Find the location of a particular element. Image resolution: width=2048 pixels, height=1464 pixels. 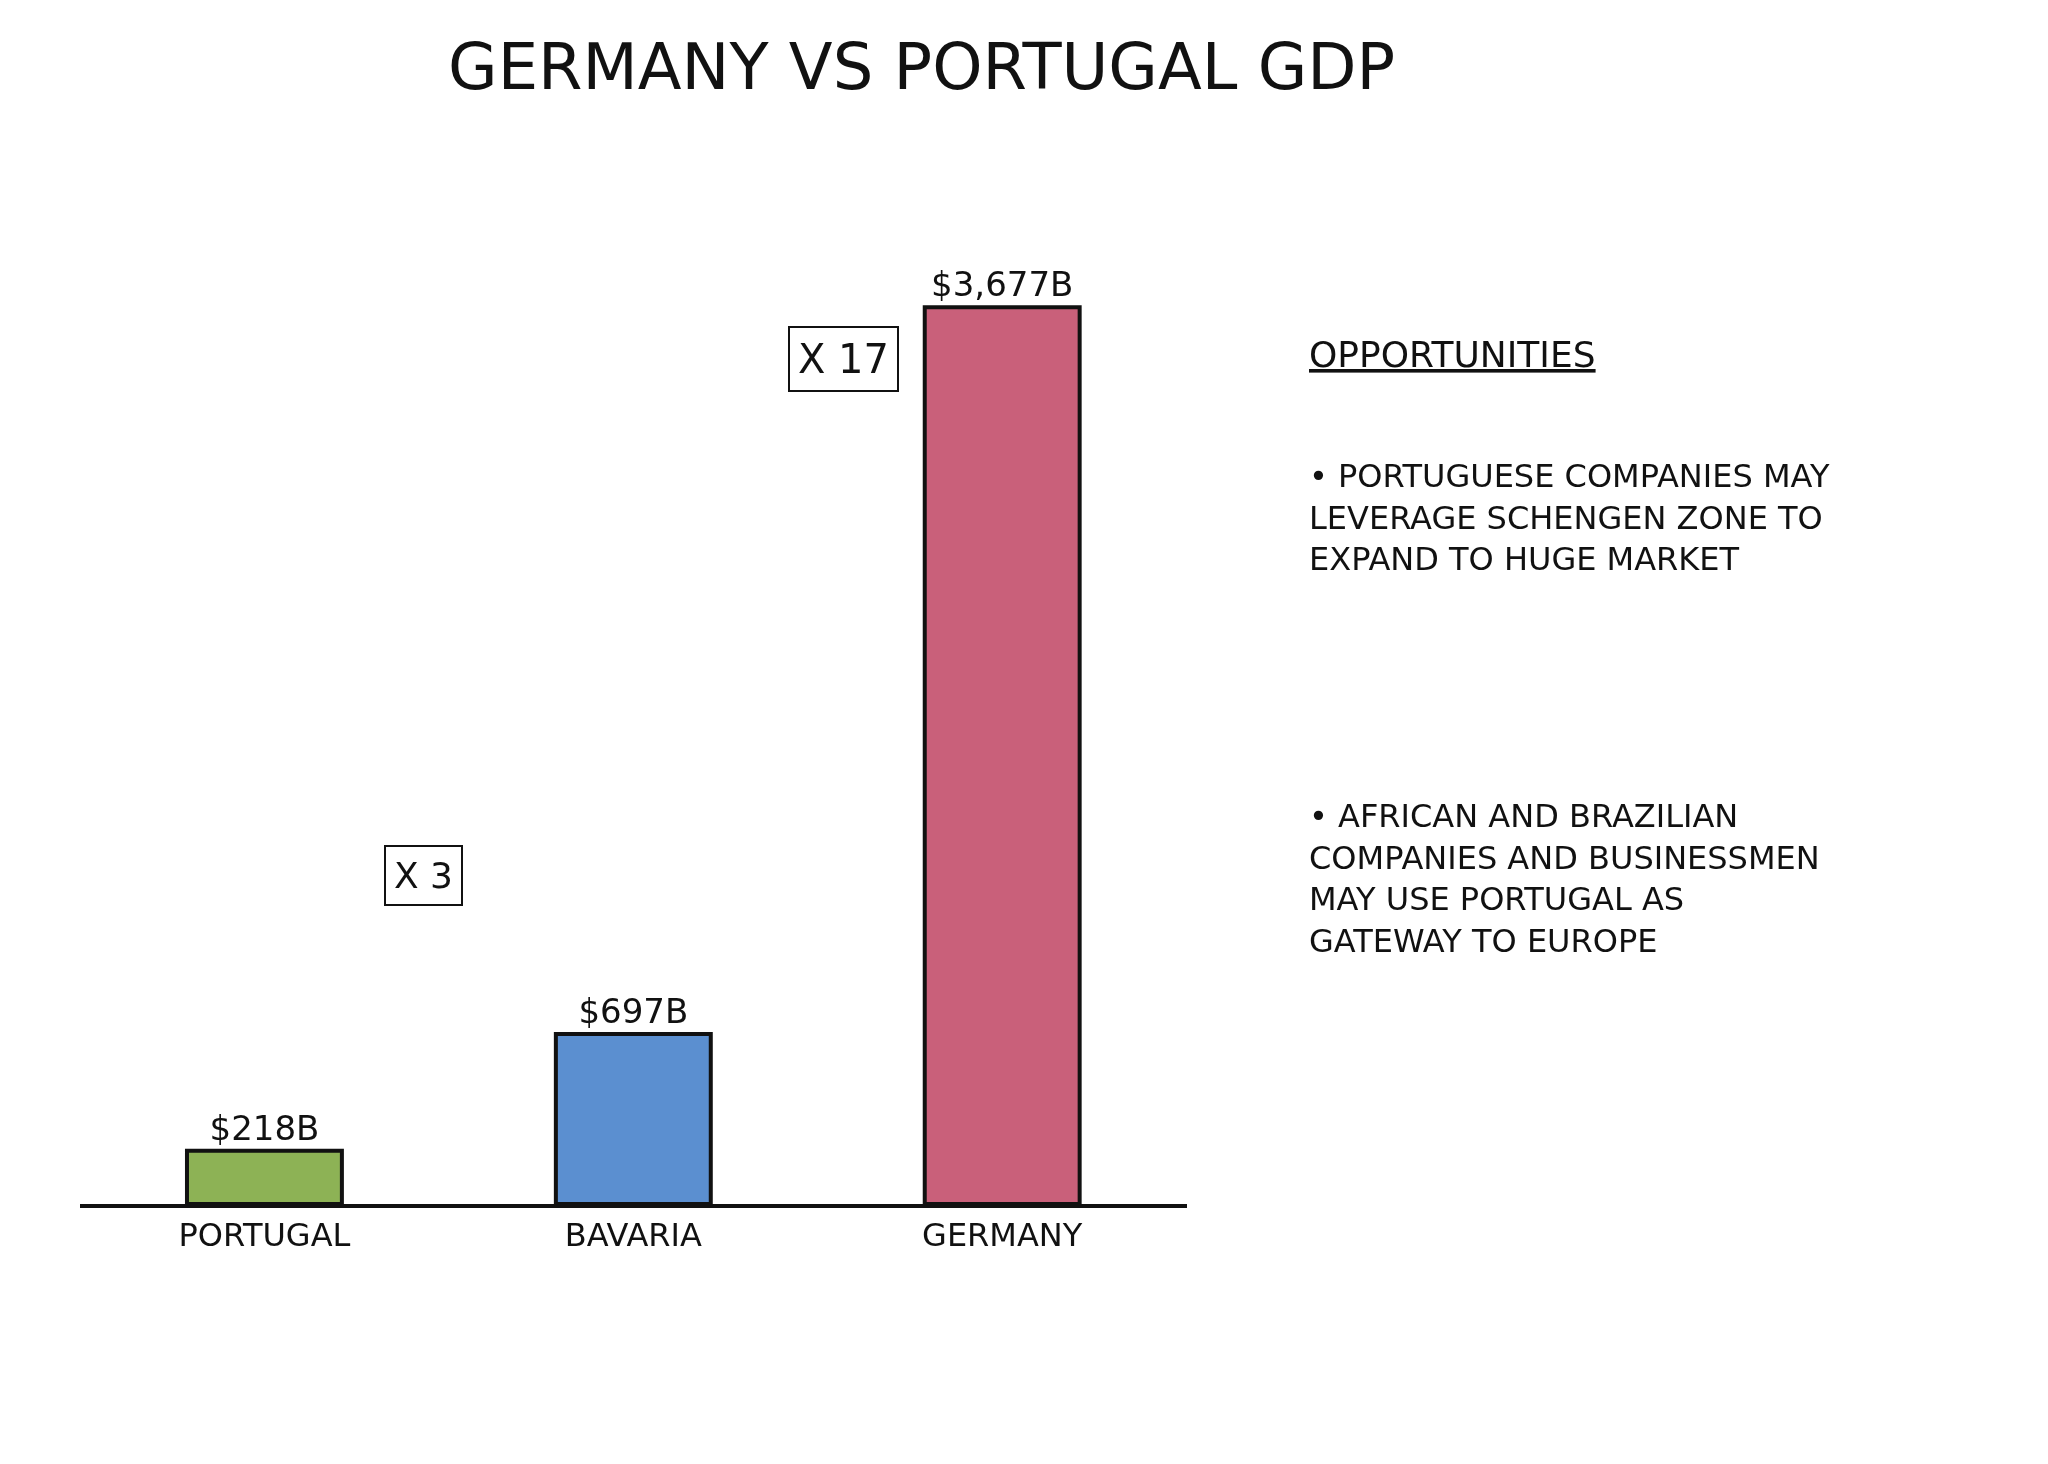

annotation: X 17 is located at coordinates (844, 359).